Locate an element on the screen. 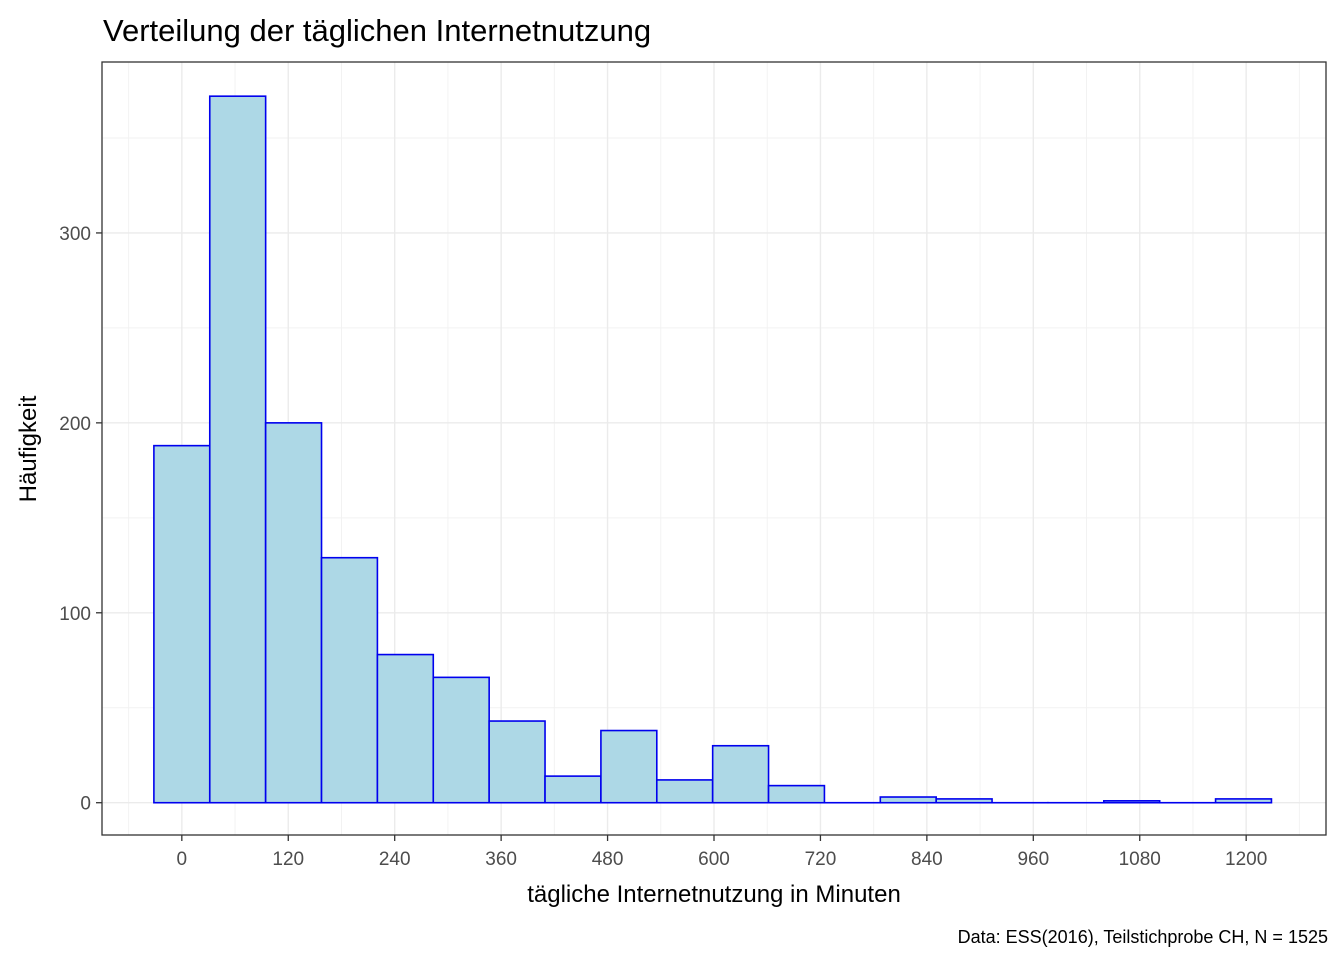 The image size is (1344, 960). y-tick-label: 300 is located at coordinates (75, 234).